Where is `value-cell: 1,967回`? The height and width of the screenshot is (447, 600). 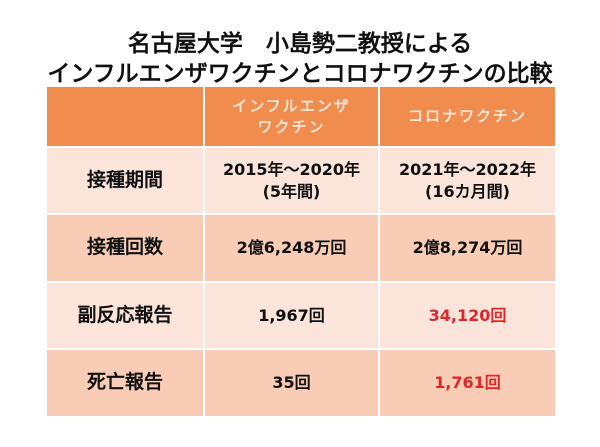
value-cell: 1,967回 is located at coordinates (292, 316).